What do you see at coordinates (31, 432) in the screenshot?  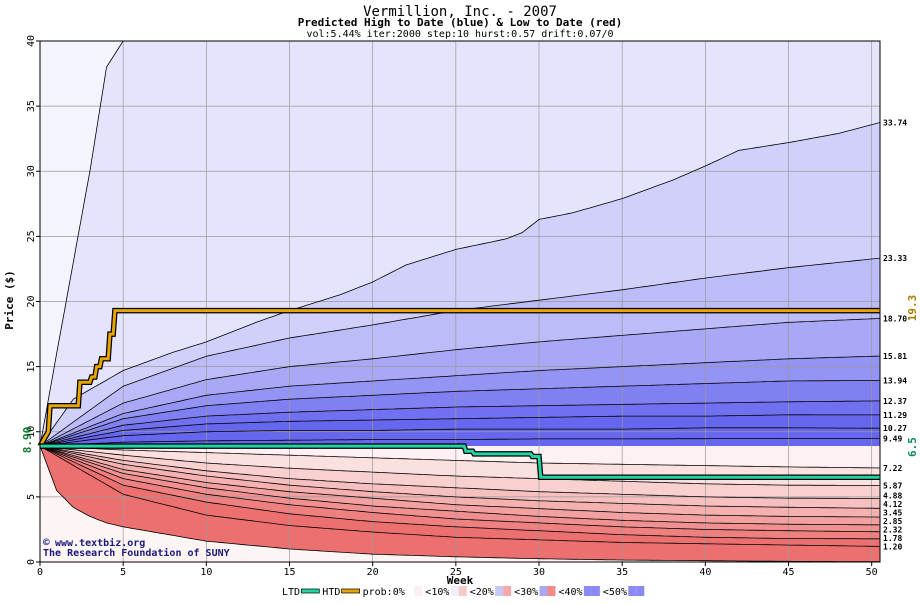 I see `y-tick-label: 10` at bounding box center [31, 432].